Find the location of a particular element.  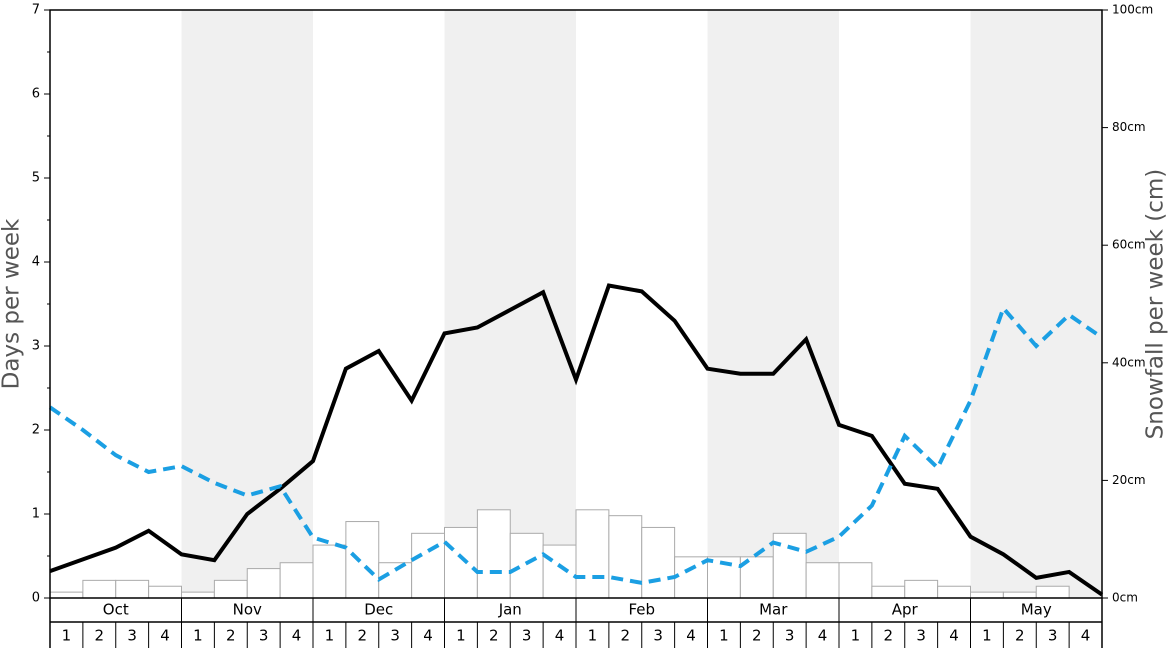

y-axis-label: Days per week is located at coordinates (12, 303).